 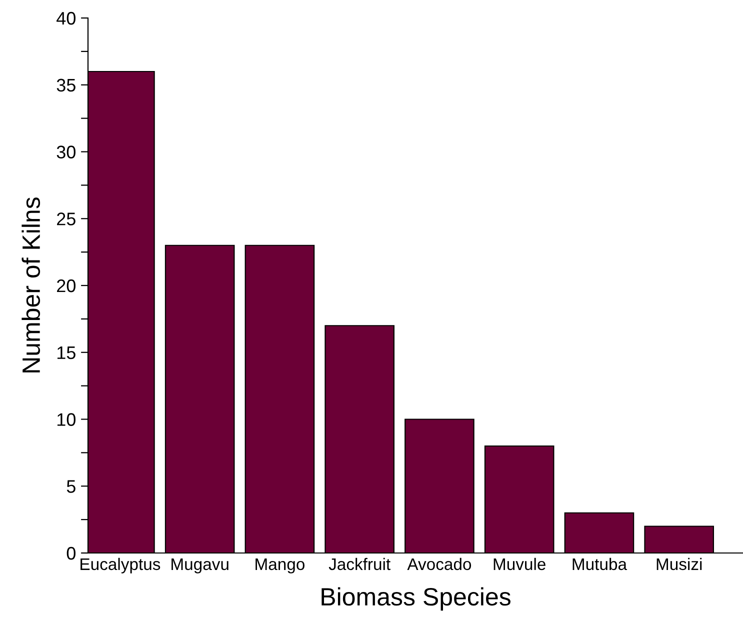 What do you see at coordinates (71, 553) in the screenshot?
I see `y-tick-label: 0` at bounding box center [71, 553].